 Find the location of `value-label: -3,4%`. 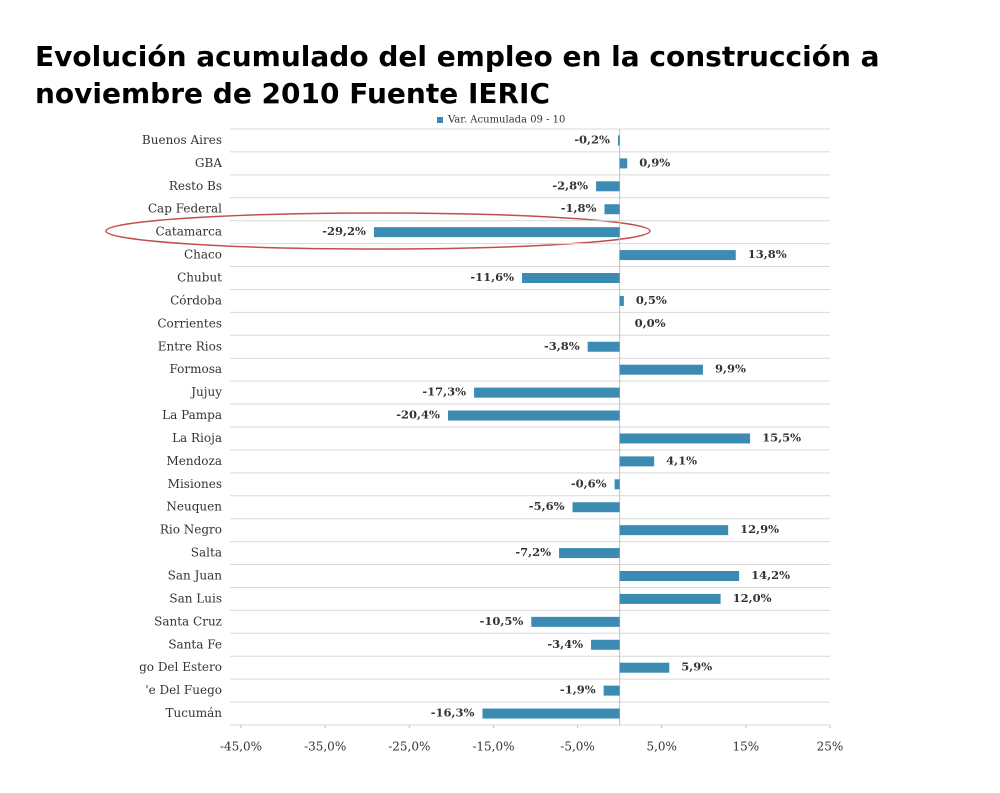

value-label: -3,4% is located at coordinates (565, 644).